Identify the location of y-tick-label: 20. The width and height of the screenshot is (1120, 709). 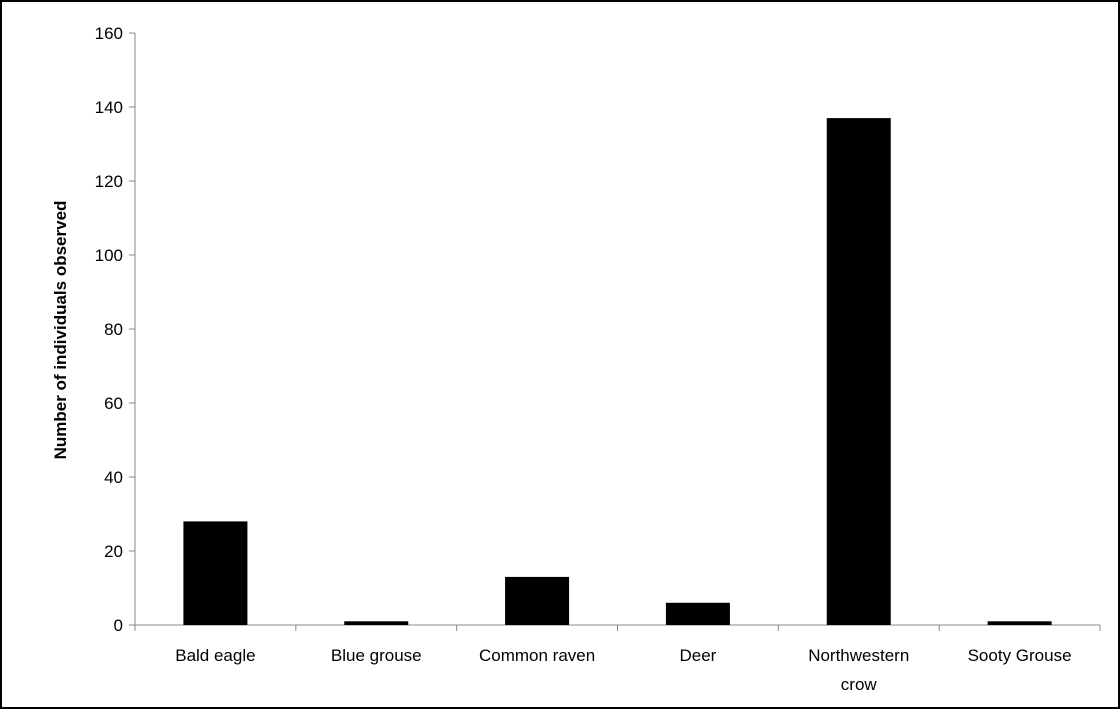
(113, 551).